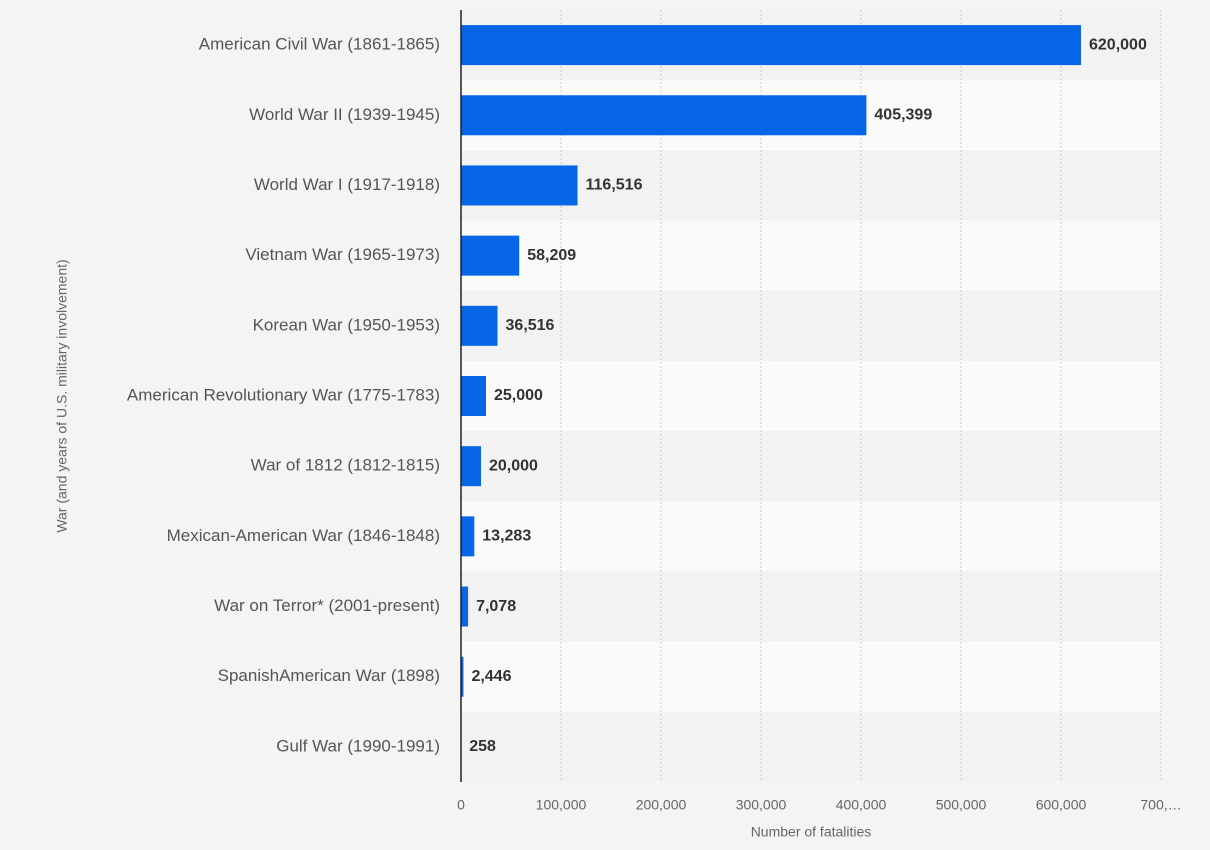 Image resolution: width=1210 pixels, height=850 pixels. Describe the element at coordinates (346, 324) in the screenshot. I see `y-tick-label: Korean War (1950-1953)` at that location.